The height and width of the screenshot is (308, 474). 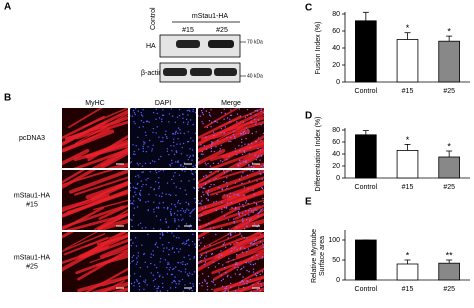 What do you see at coordinates (338, 178) in the screenshot?
I see `y-tick-label: 0` at bounding box center [338, 178].